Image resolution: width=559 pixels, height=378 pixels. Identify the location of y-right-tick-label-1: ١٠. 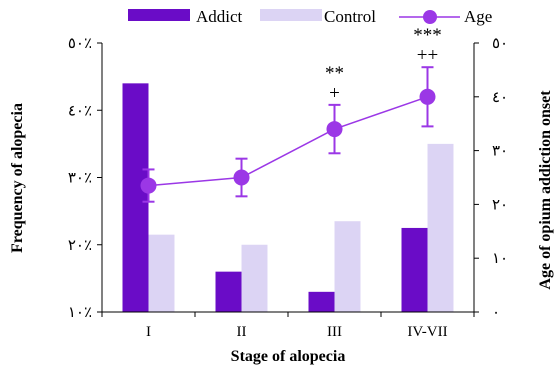
(500, 259).